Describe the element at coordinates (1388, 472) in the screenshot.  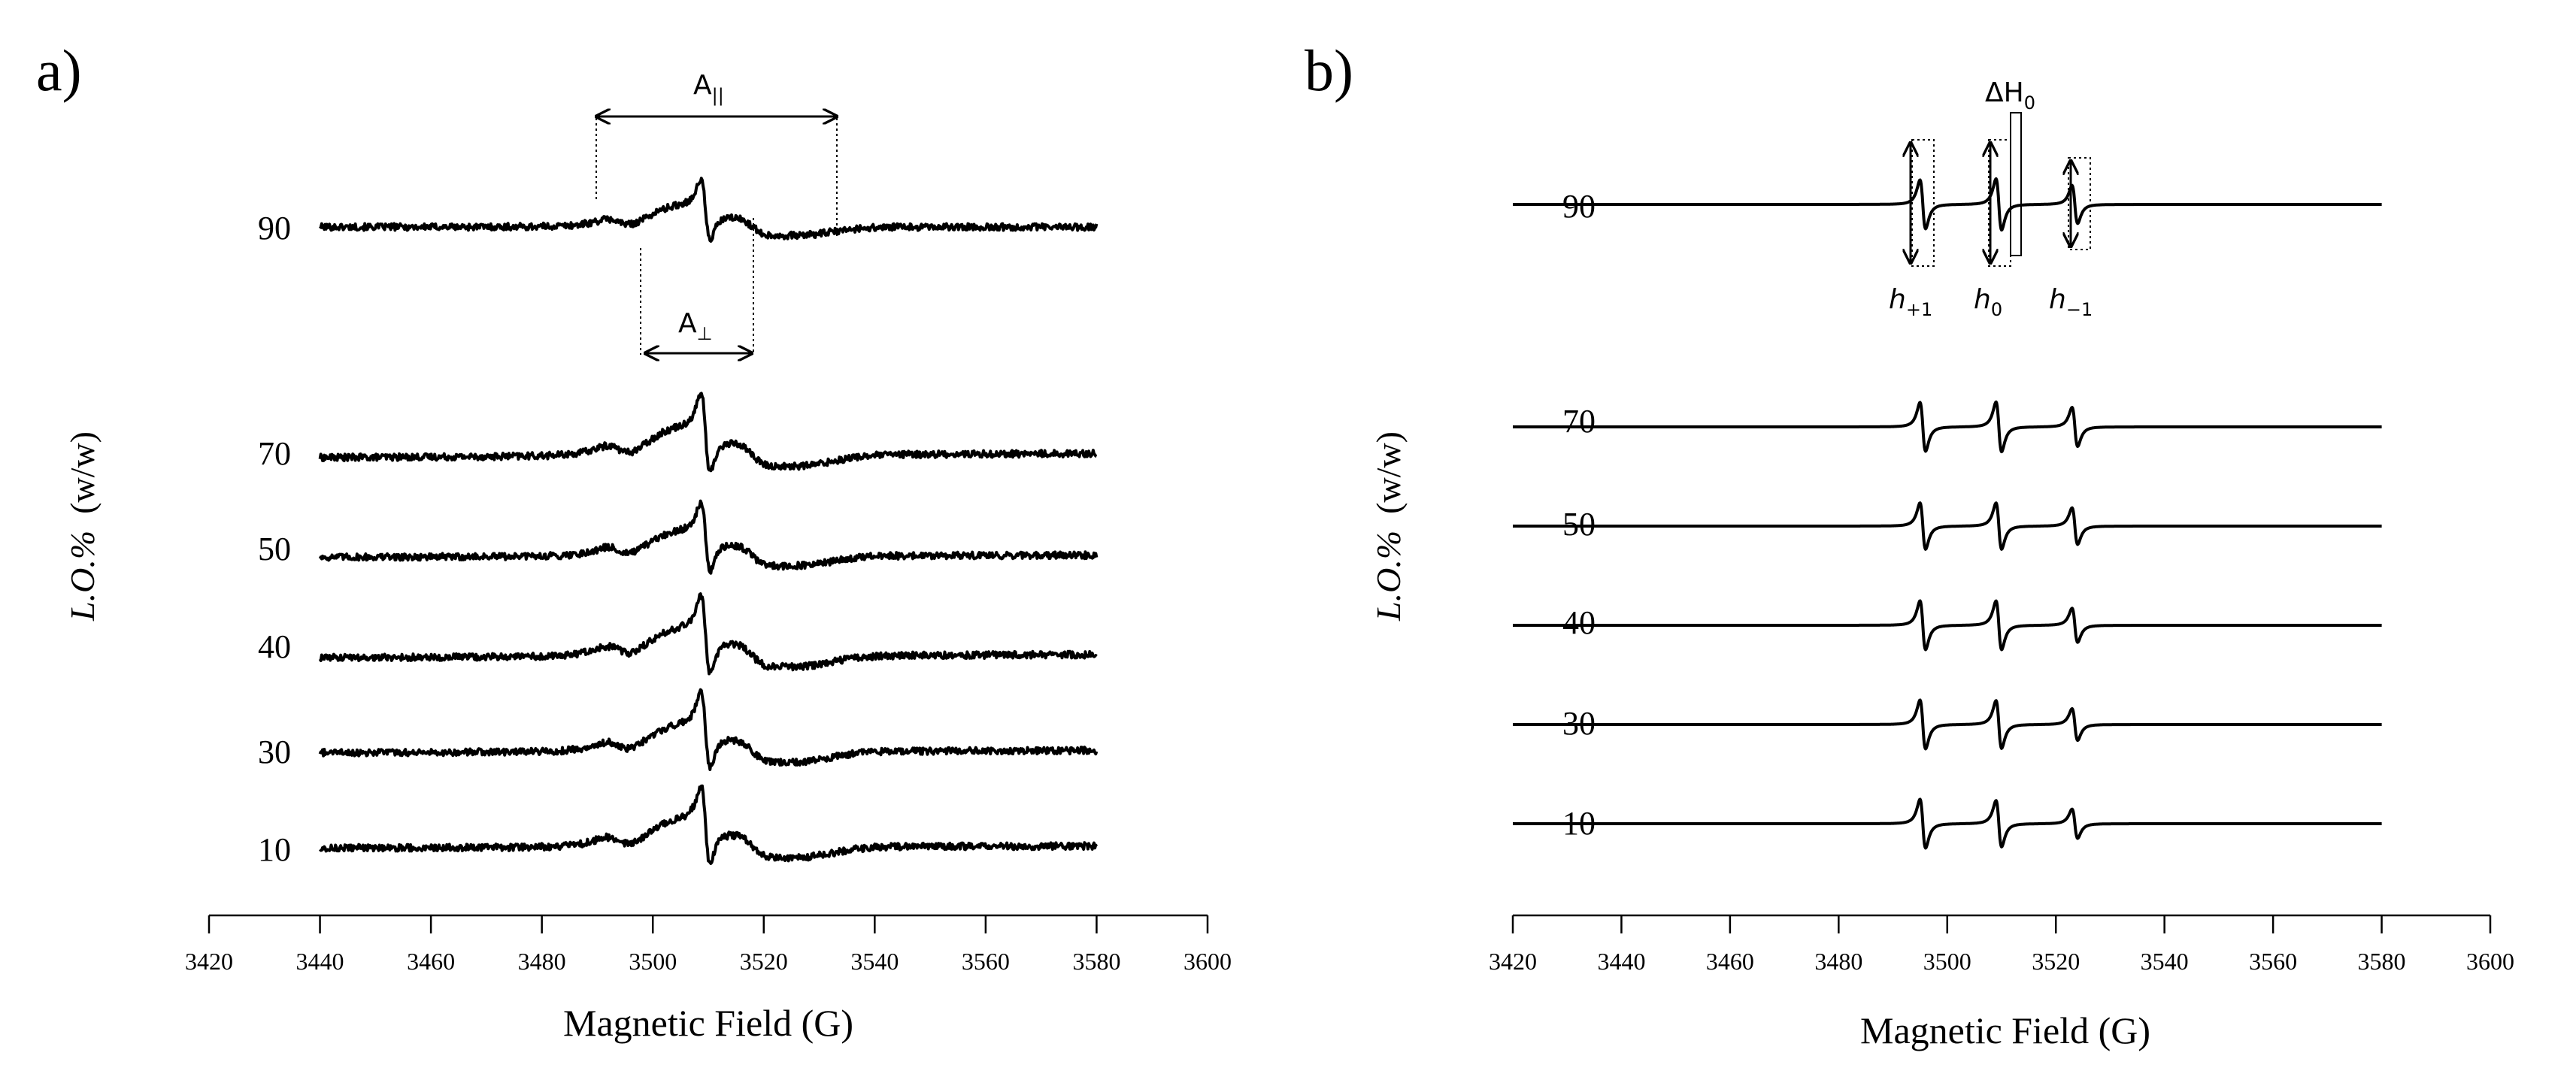
I see `panel-b-ylabel-unit: (w/w)` at that location.